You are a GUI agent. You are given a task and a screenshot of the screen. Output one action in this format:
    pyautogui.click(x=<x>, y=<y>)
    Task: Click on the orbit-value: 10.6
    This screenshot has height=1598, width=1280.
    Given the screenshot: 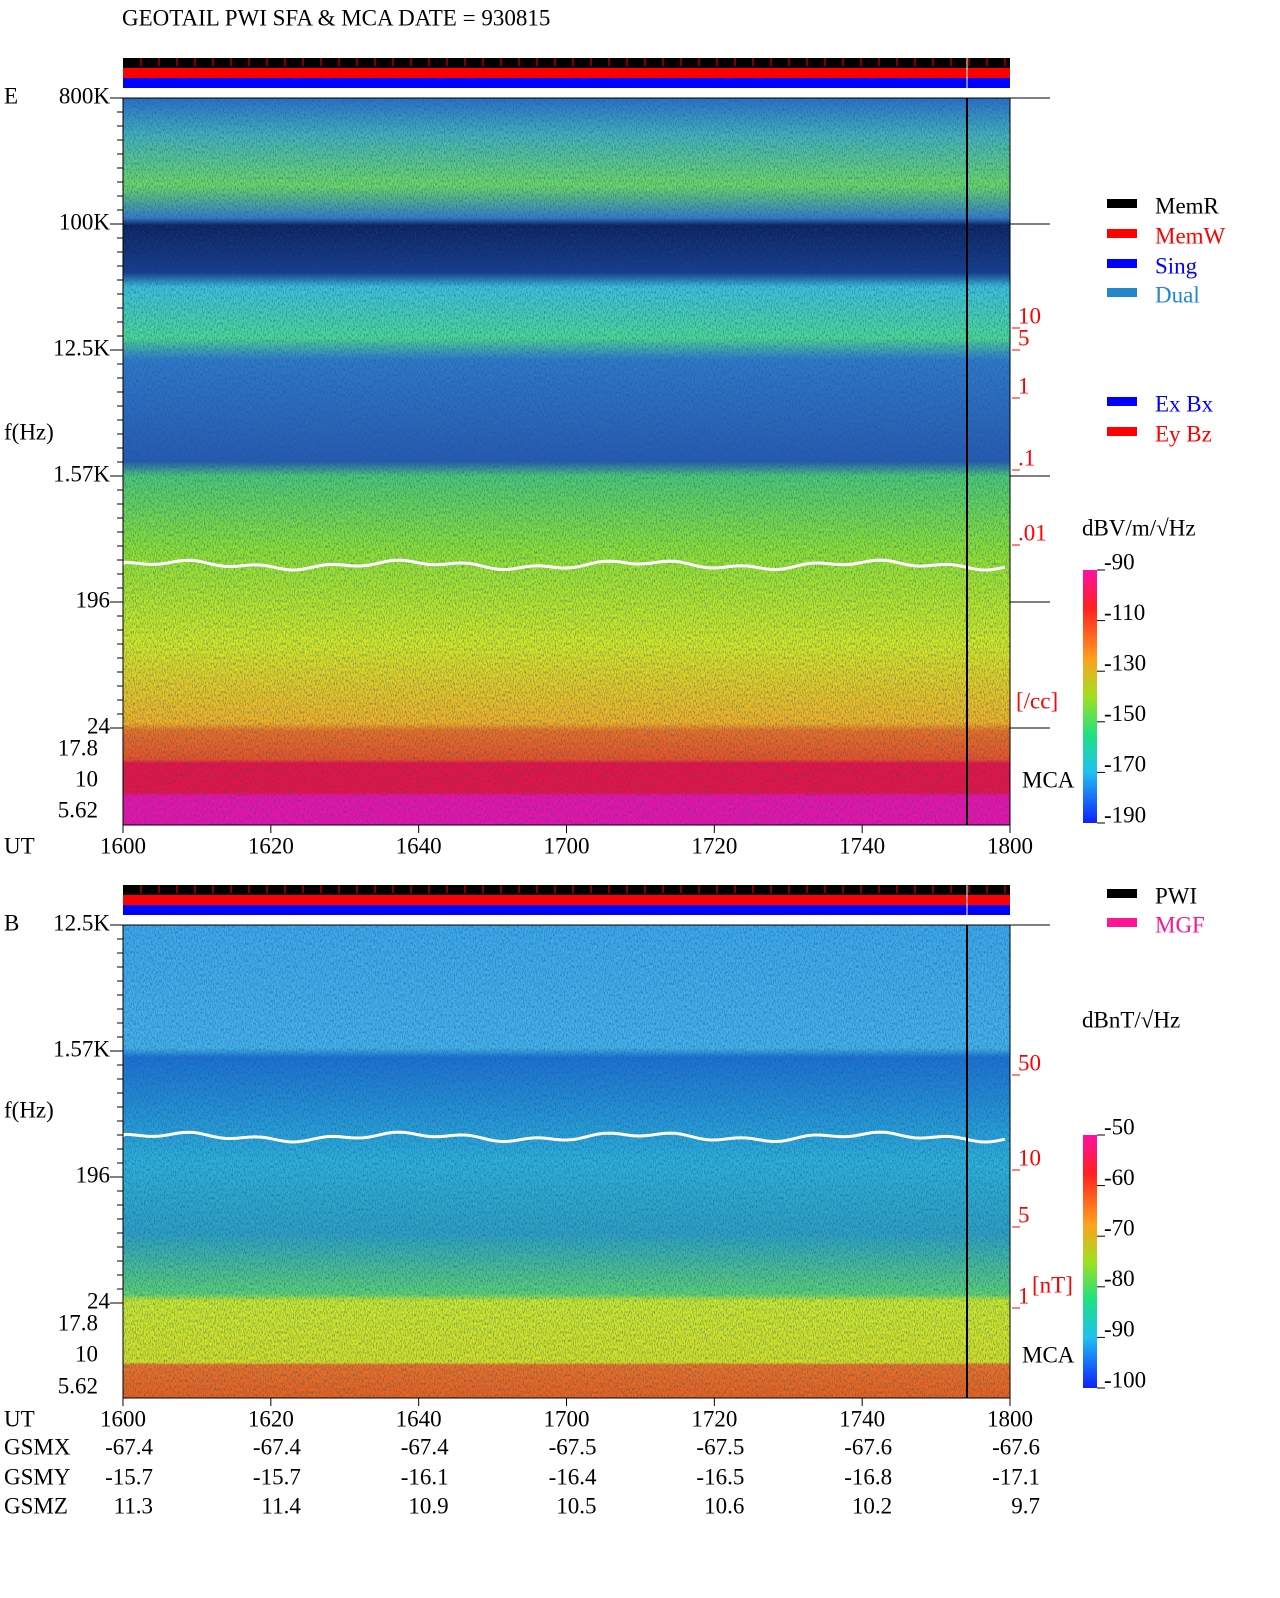 What is the action you would take?
    pyautogui.click(x=724, y=1505)
    